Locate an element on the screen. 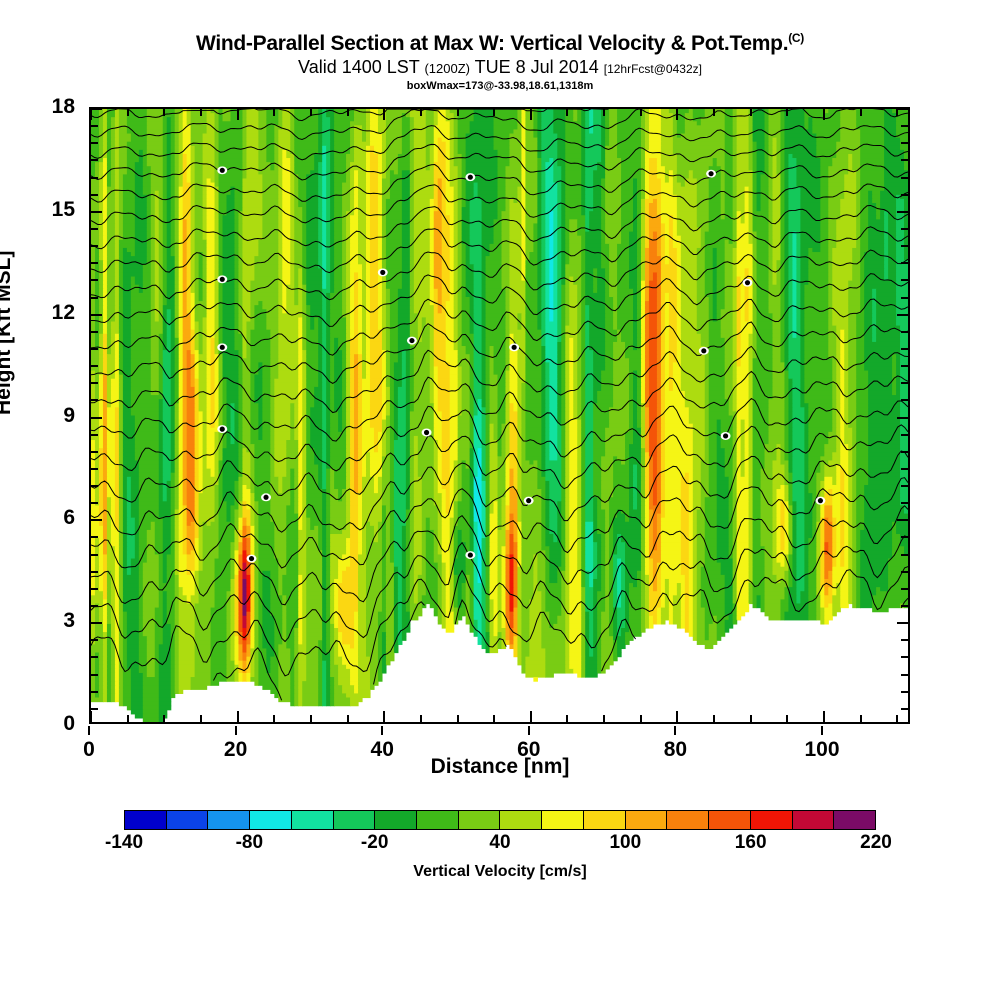 The width and height of the screenshot is (1000, 1000). copyright-mark: (C) is located at coordinates (796, 38).